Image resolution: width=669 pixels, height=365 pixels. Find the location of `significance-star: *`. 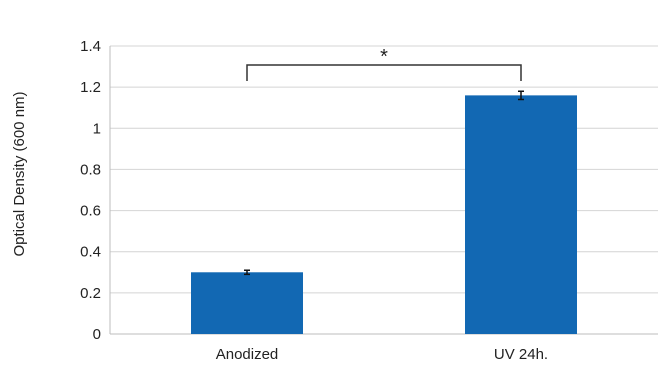

significance-star: * is located at coordinates (384, 57).